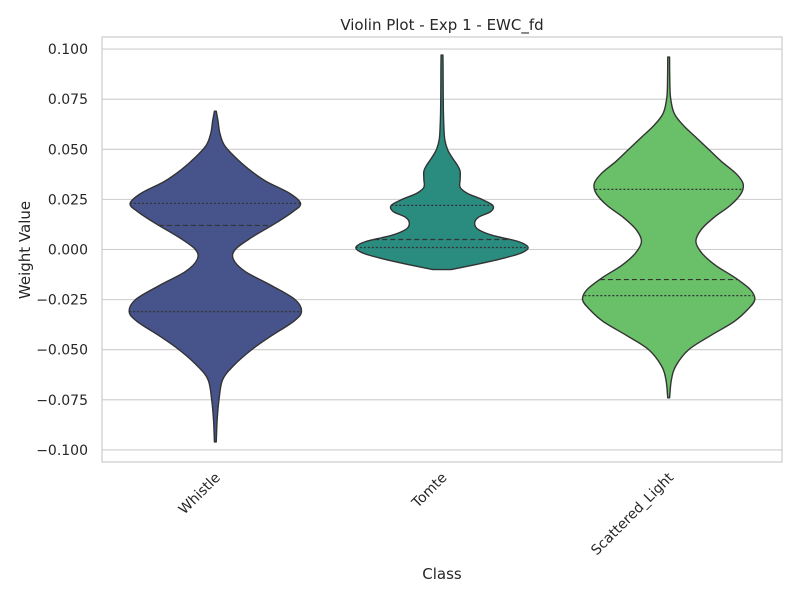 The image size is (800, 604). Describe the element at coordinates (68, 150) in the screenshot. I see `y-tick-label: 0.050` at that location.